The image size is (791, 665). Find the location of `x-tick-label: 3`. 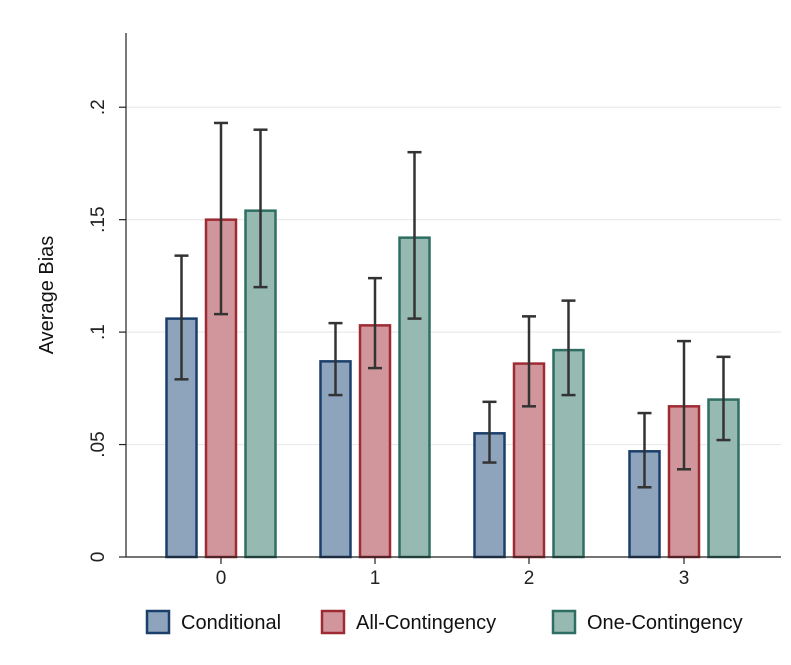

x-tick-label: 3 is located at coordinates (684, 578).